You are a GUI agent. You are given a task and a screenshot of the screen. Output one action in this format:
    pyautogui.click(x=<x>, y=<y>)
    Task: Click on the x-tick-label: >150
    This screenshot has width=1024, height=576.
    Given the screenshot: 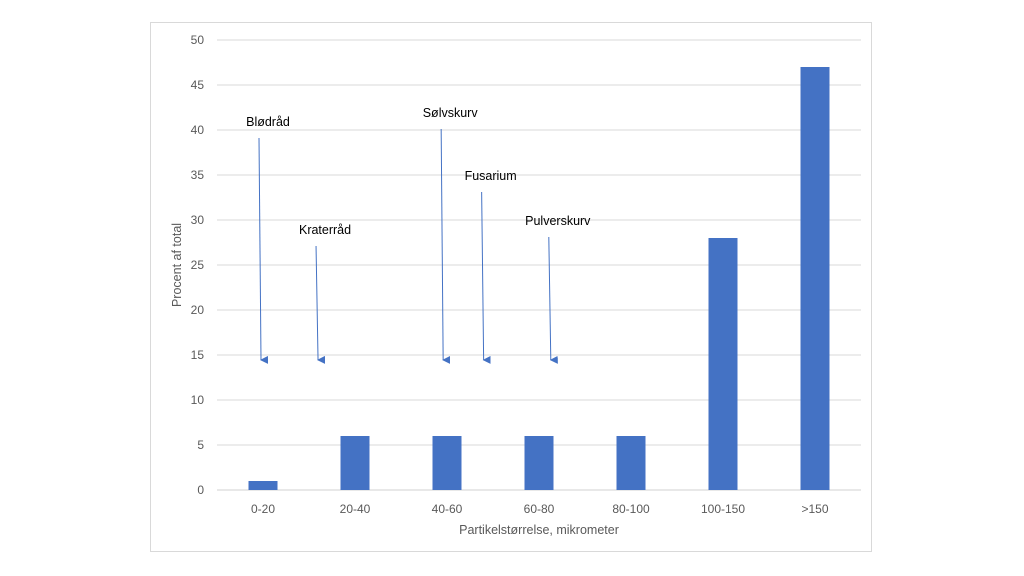 What is the action you would take?
    pyautogui.click(x=814, y=509)
    